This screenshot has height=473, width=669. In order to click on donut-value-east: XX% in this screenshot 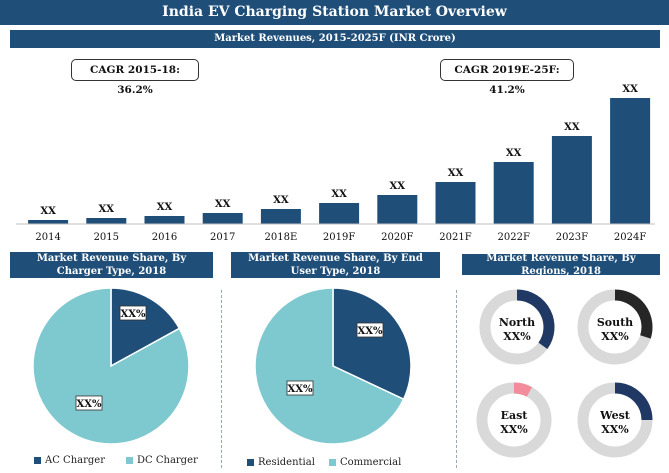, I will do `click(514, 429)`.